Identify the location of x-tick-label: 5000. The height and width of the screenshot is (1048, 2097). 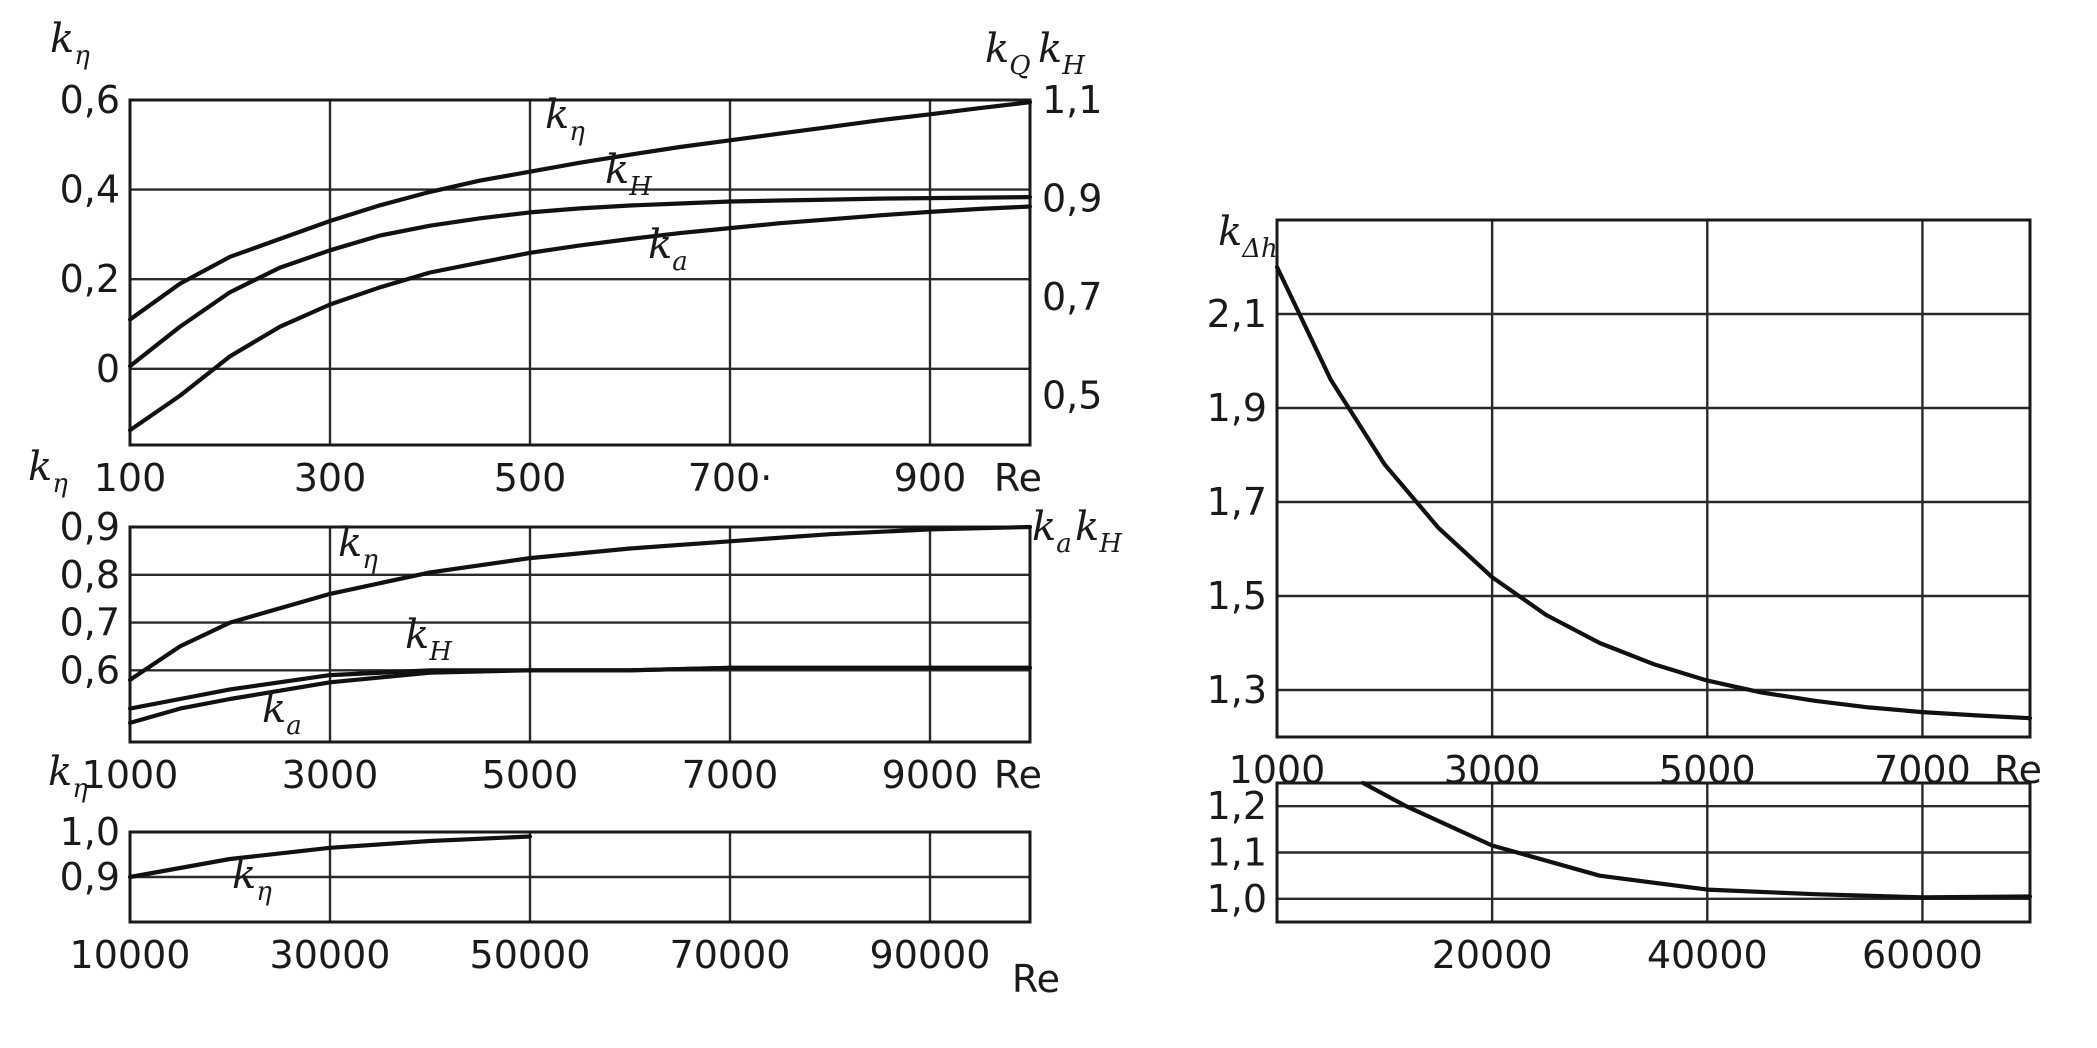
(530, 775).